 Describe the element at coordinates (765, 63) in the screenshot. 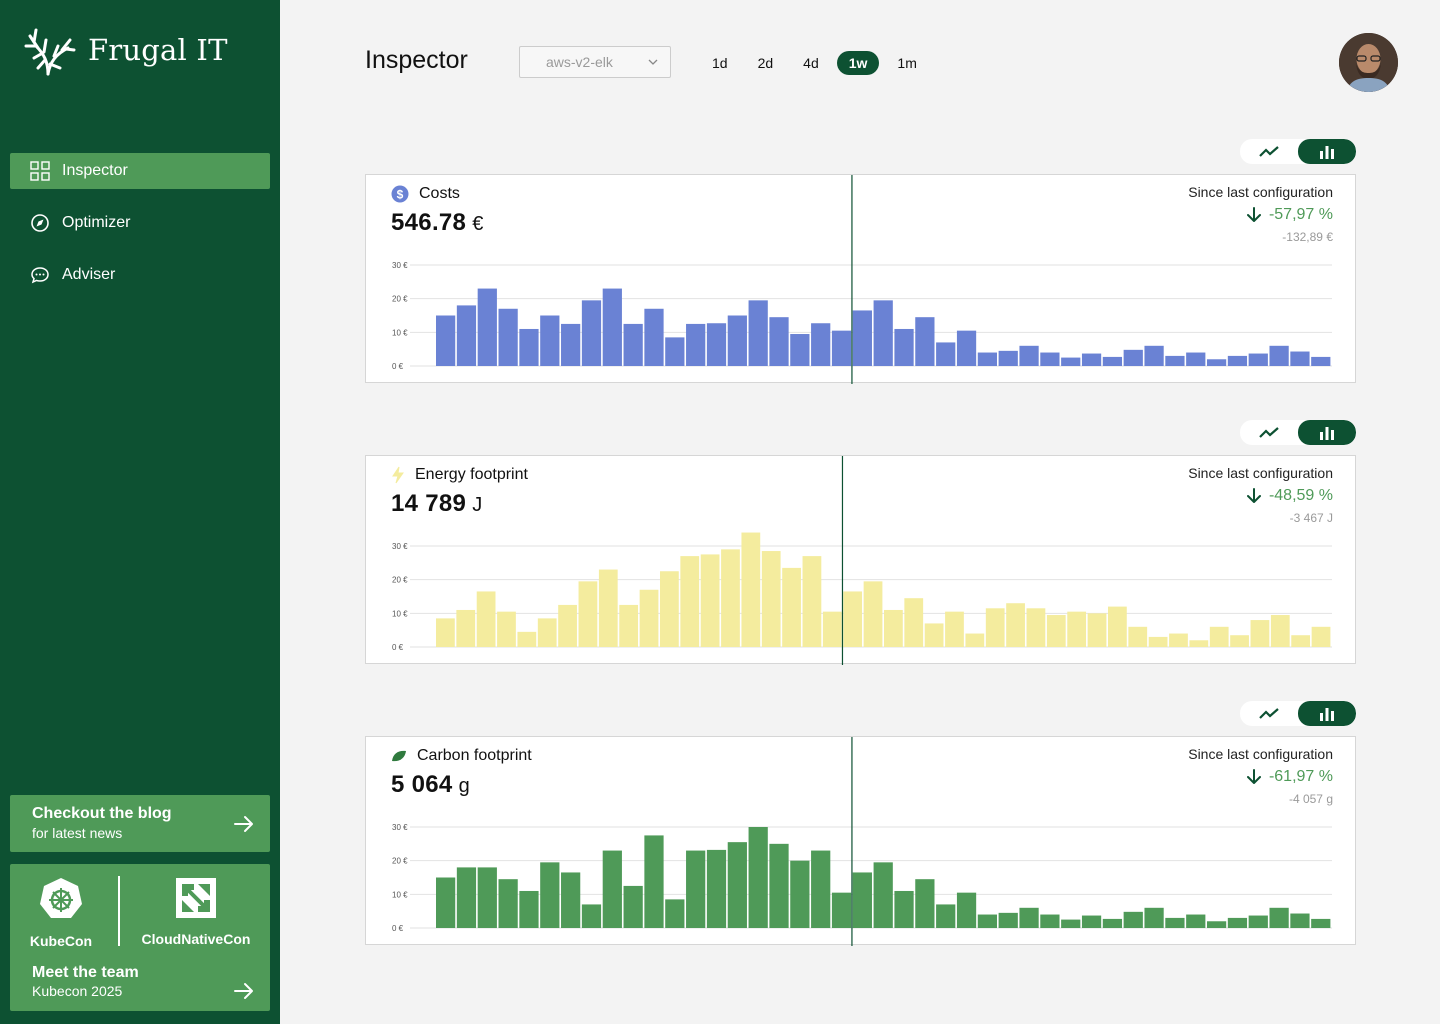

I see `range-2d: 2d` at that location.